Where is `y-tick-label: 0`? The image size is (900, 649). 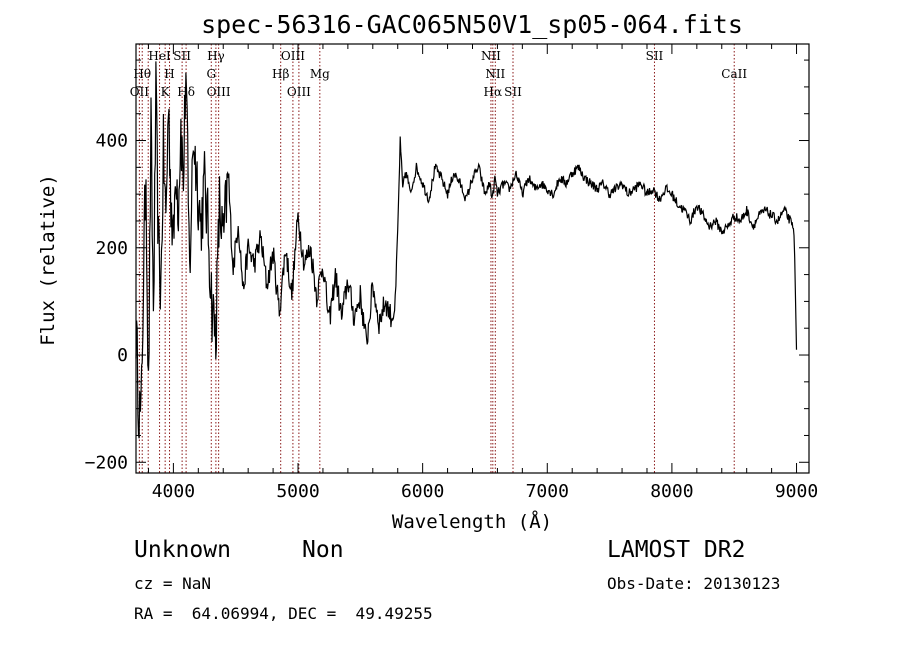
y-tick-label: 0 is located at coordinates (122, 355).